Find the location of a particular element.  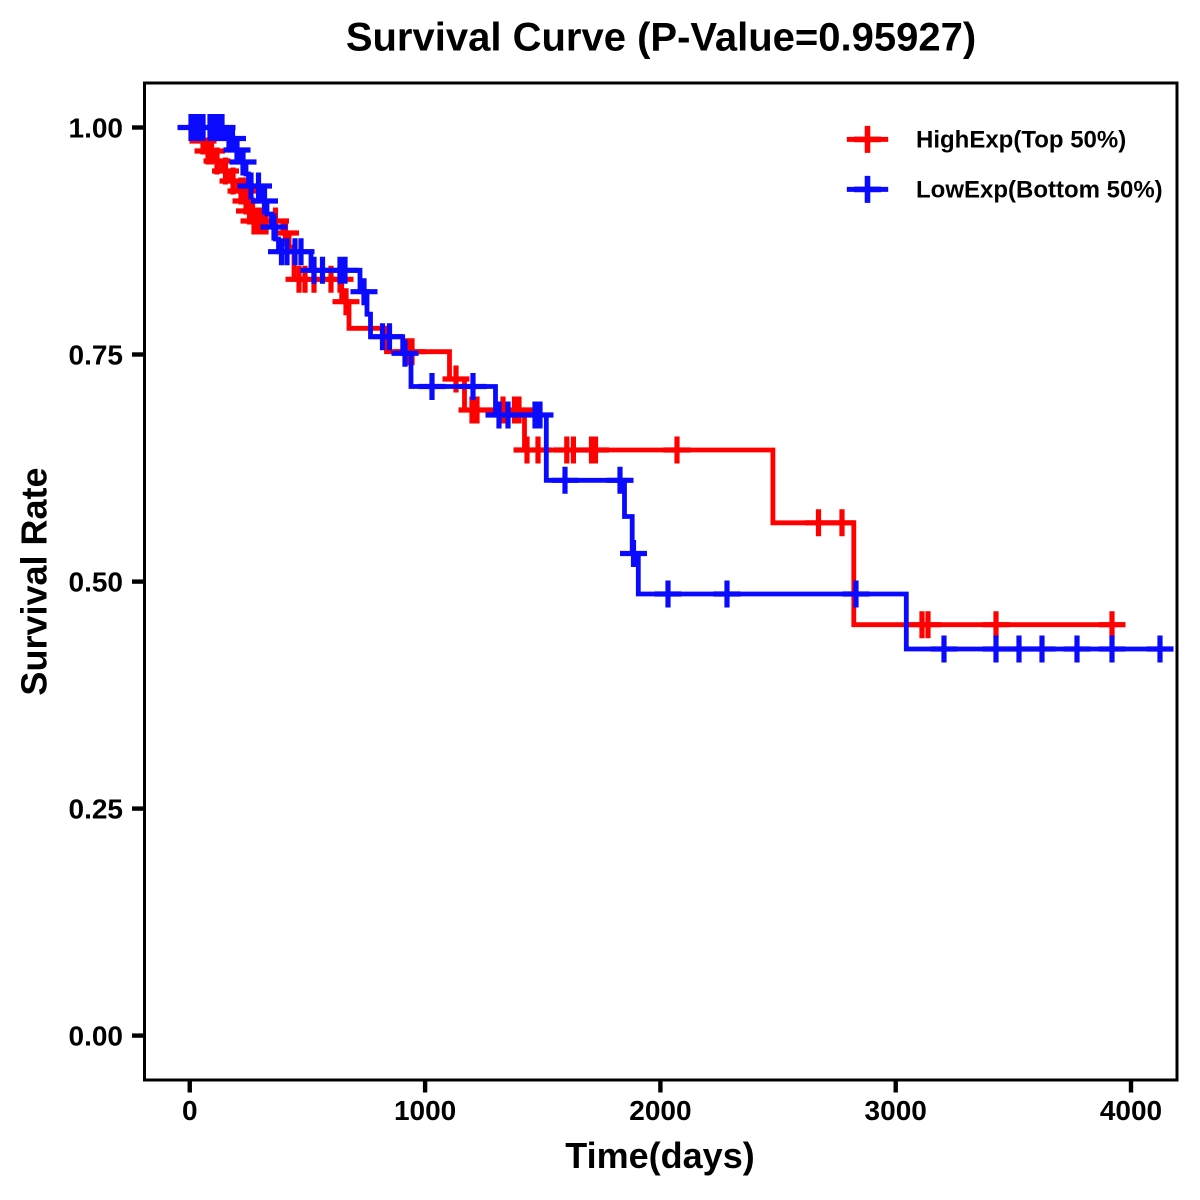

svg-text: 0 is located at coordinates (190, 1110).